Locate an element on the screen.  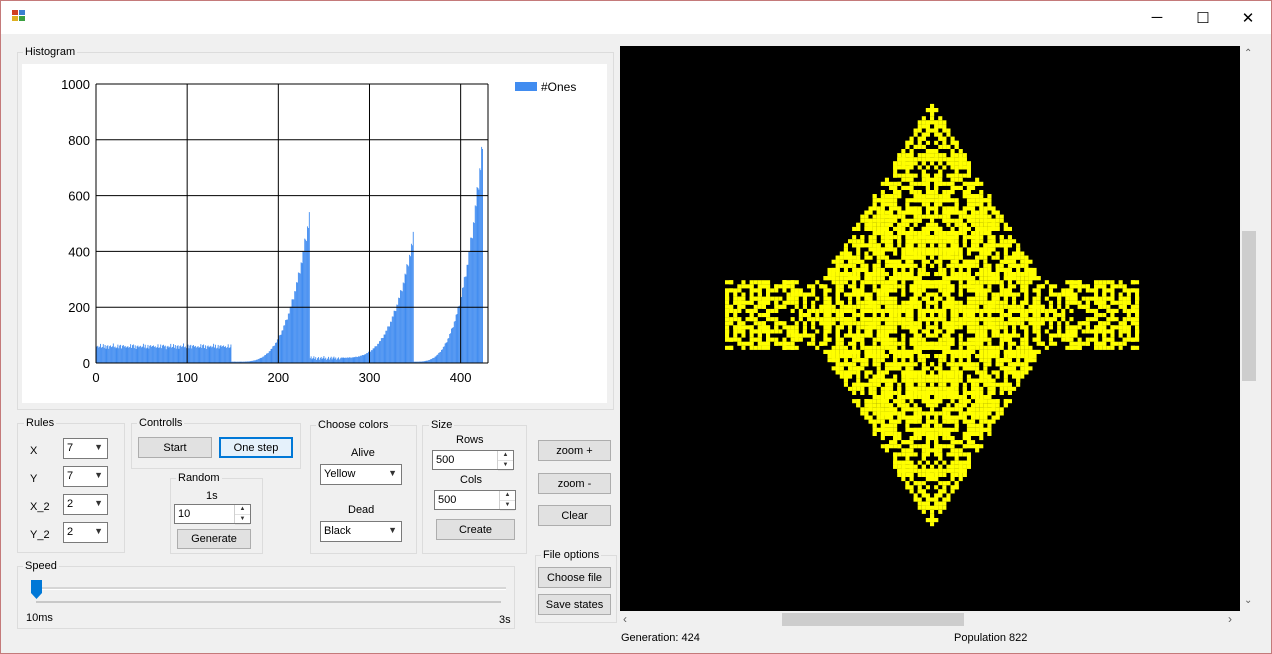
zoom-out-button: zoom - is located at coordinates (574, 483).